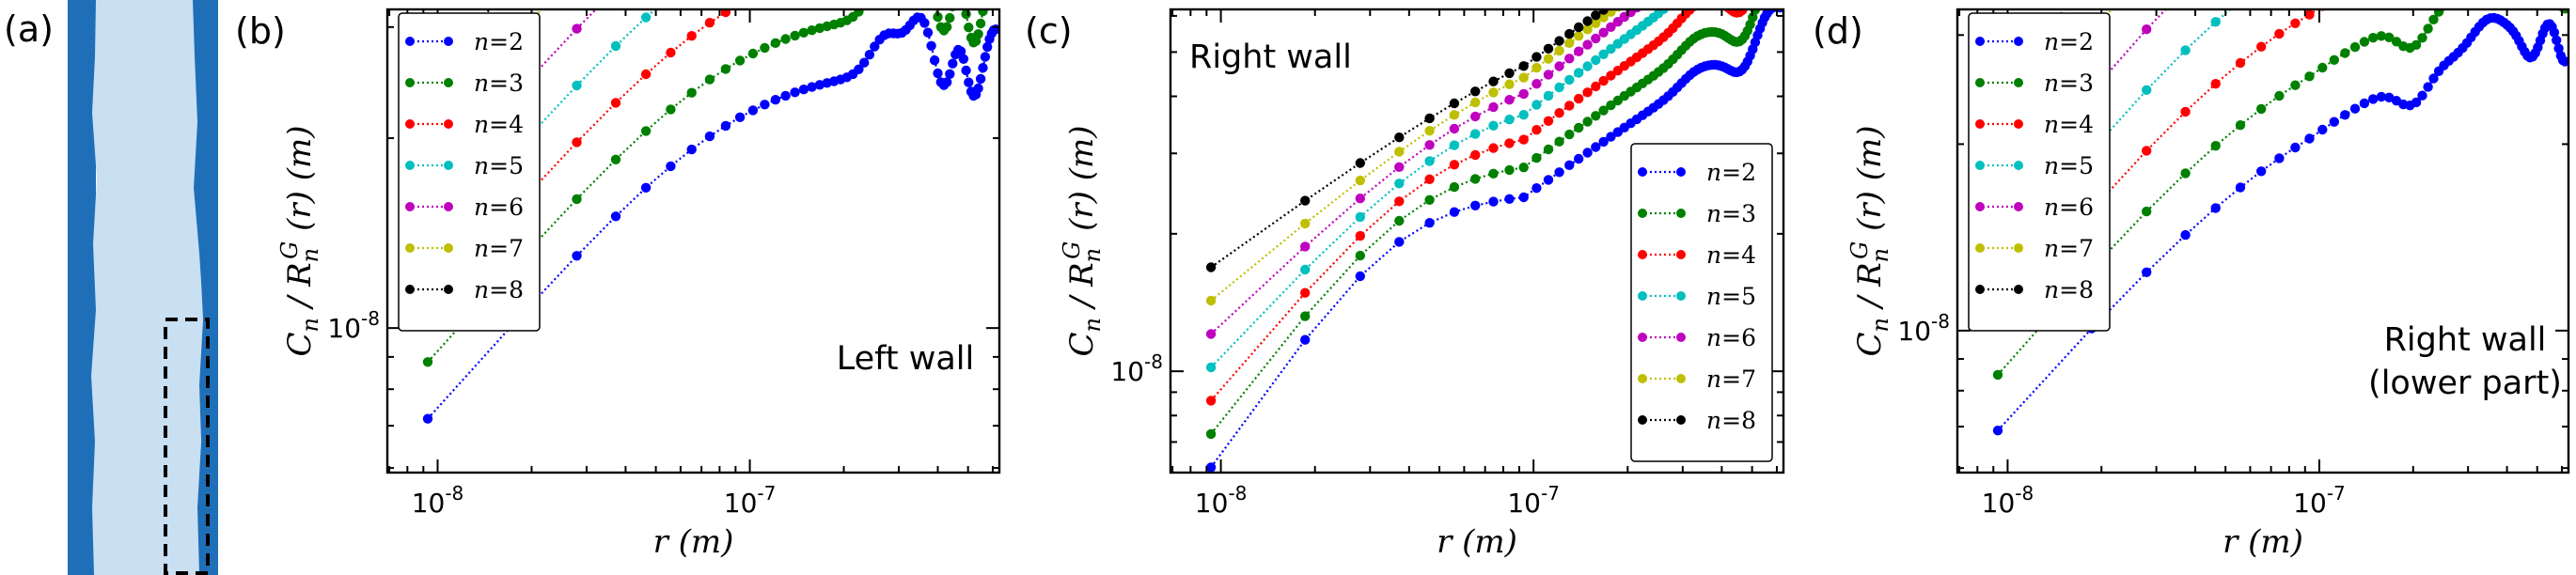 The width and height of the screenshot is (2576, 575). Describe the element at coordinates (2008, 500) in the screenshot. I see `x-tick-label: 10-8` at that location.